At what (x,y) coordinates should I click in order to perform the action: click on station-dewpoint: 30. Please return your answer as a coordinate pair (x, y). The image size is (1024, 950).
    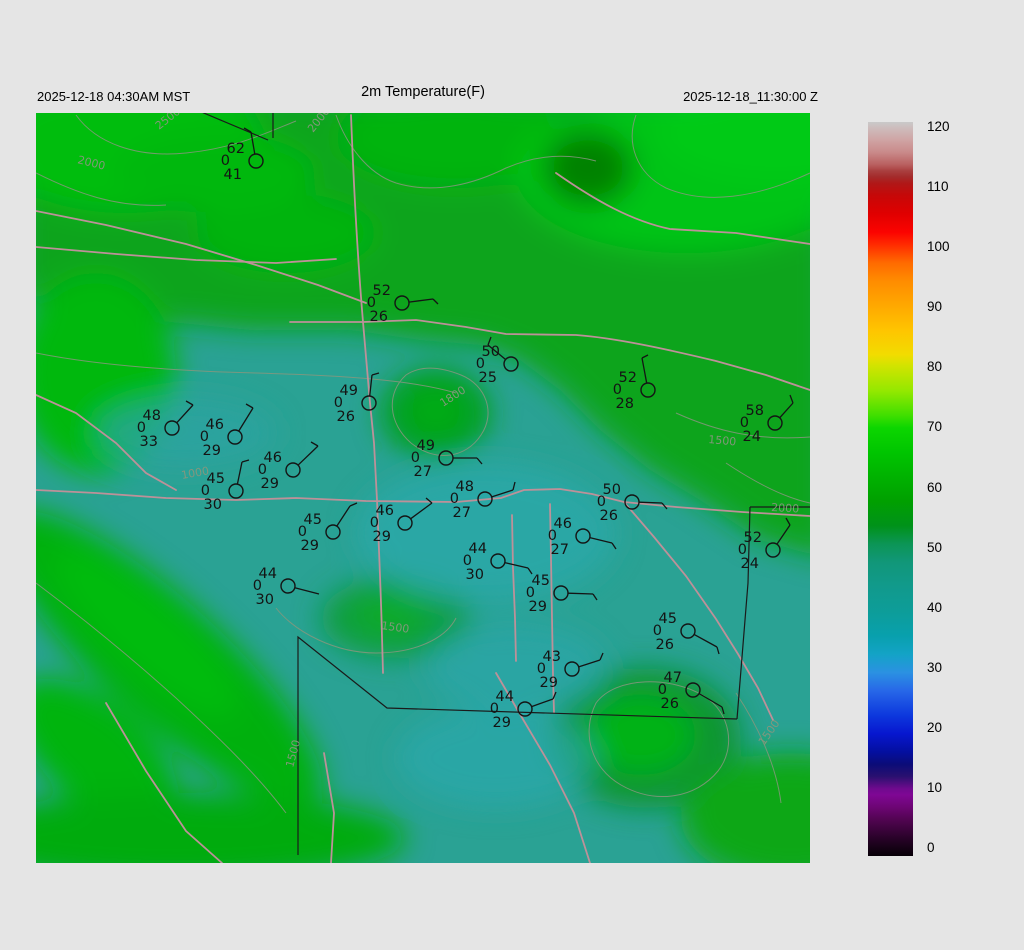
    Looking at the image, I should click on (475, 575).